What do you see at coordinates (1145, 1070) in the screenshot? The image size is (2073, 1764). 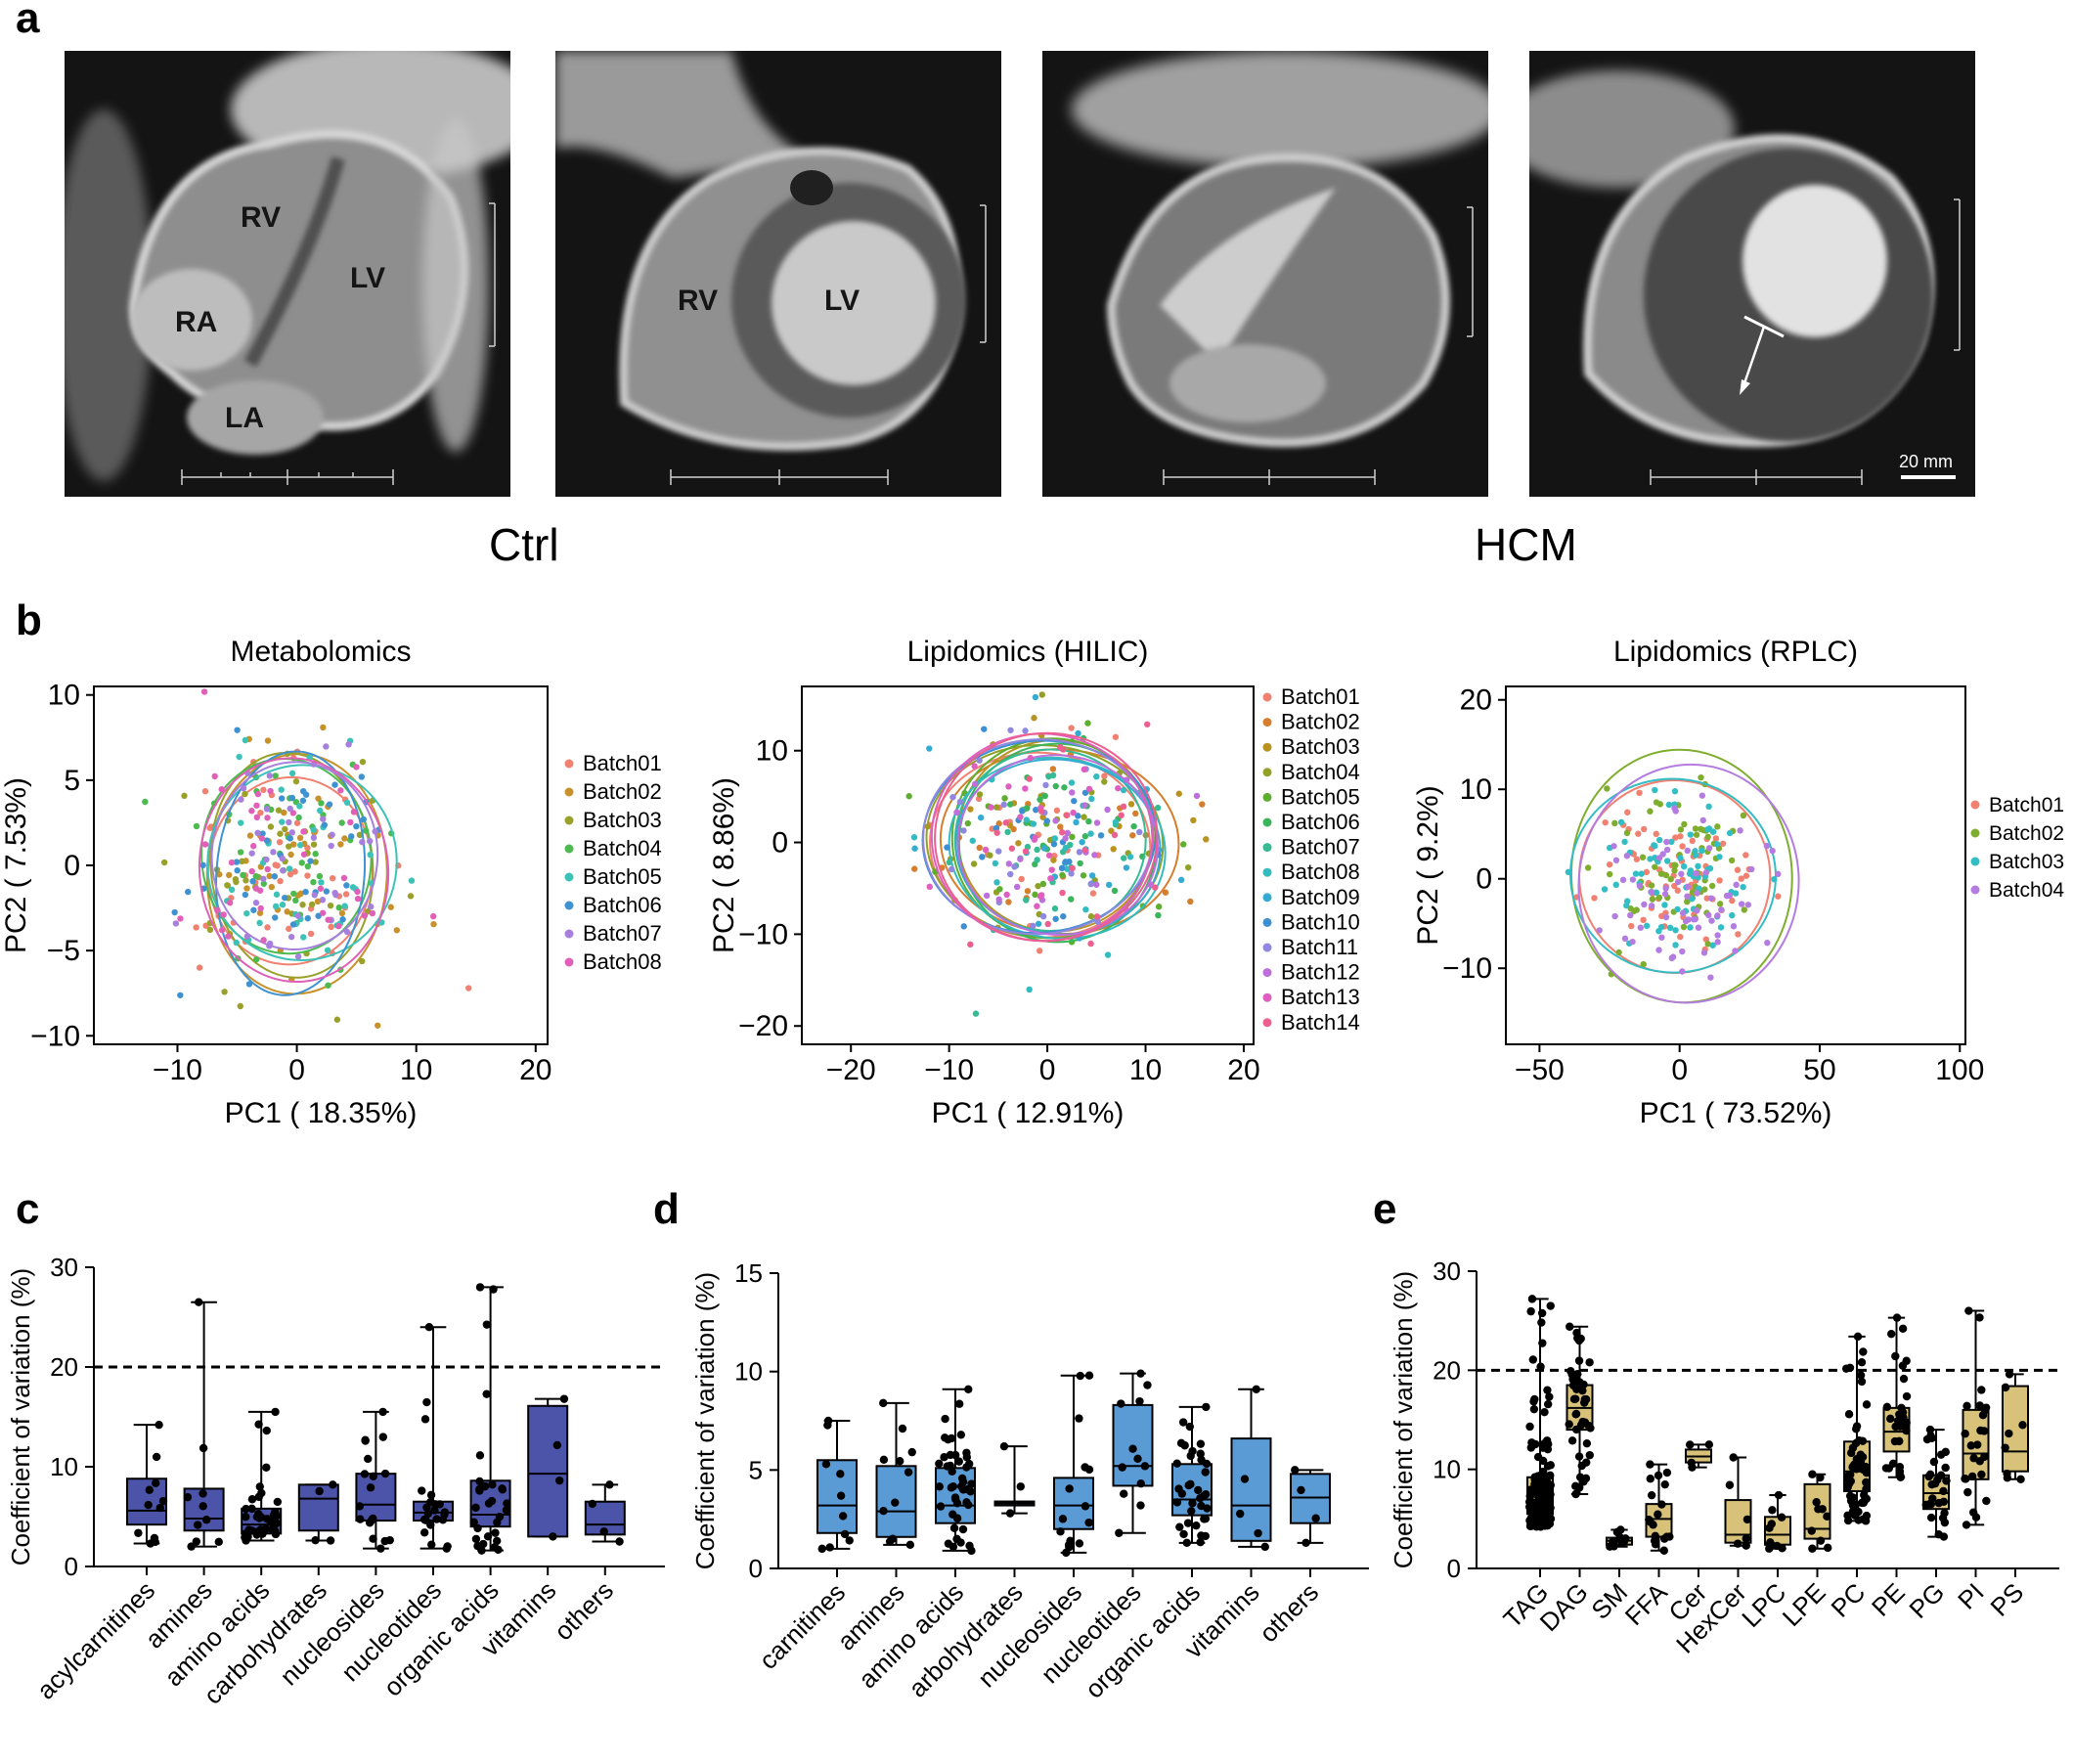 I see `x-tick-label: 10` at bounding box center [1145, 1070].